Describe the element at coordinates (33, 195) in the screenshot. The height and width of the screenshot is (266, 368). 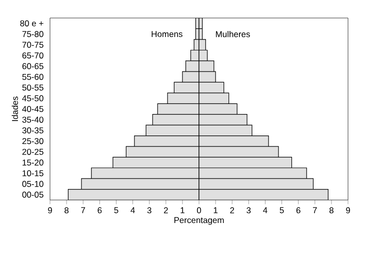
I see `y-tick-label: 00-05` at that location.